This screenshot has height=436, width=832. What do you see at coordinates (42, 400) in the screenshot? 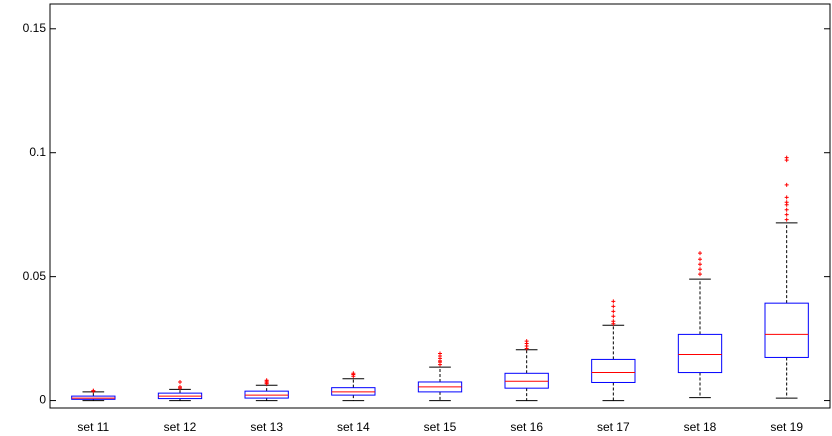
I see `y-tick-label: 0` at bounding box center [42, 400].